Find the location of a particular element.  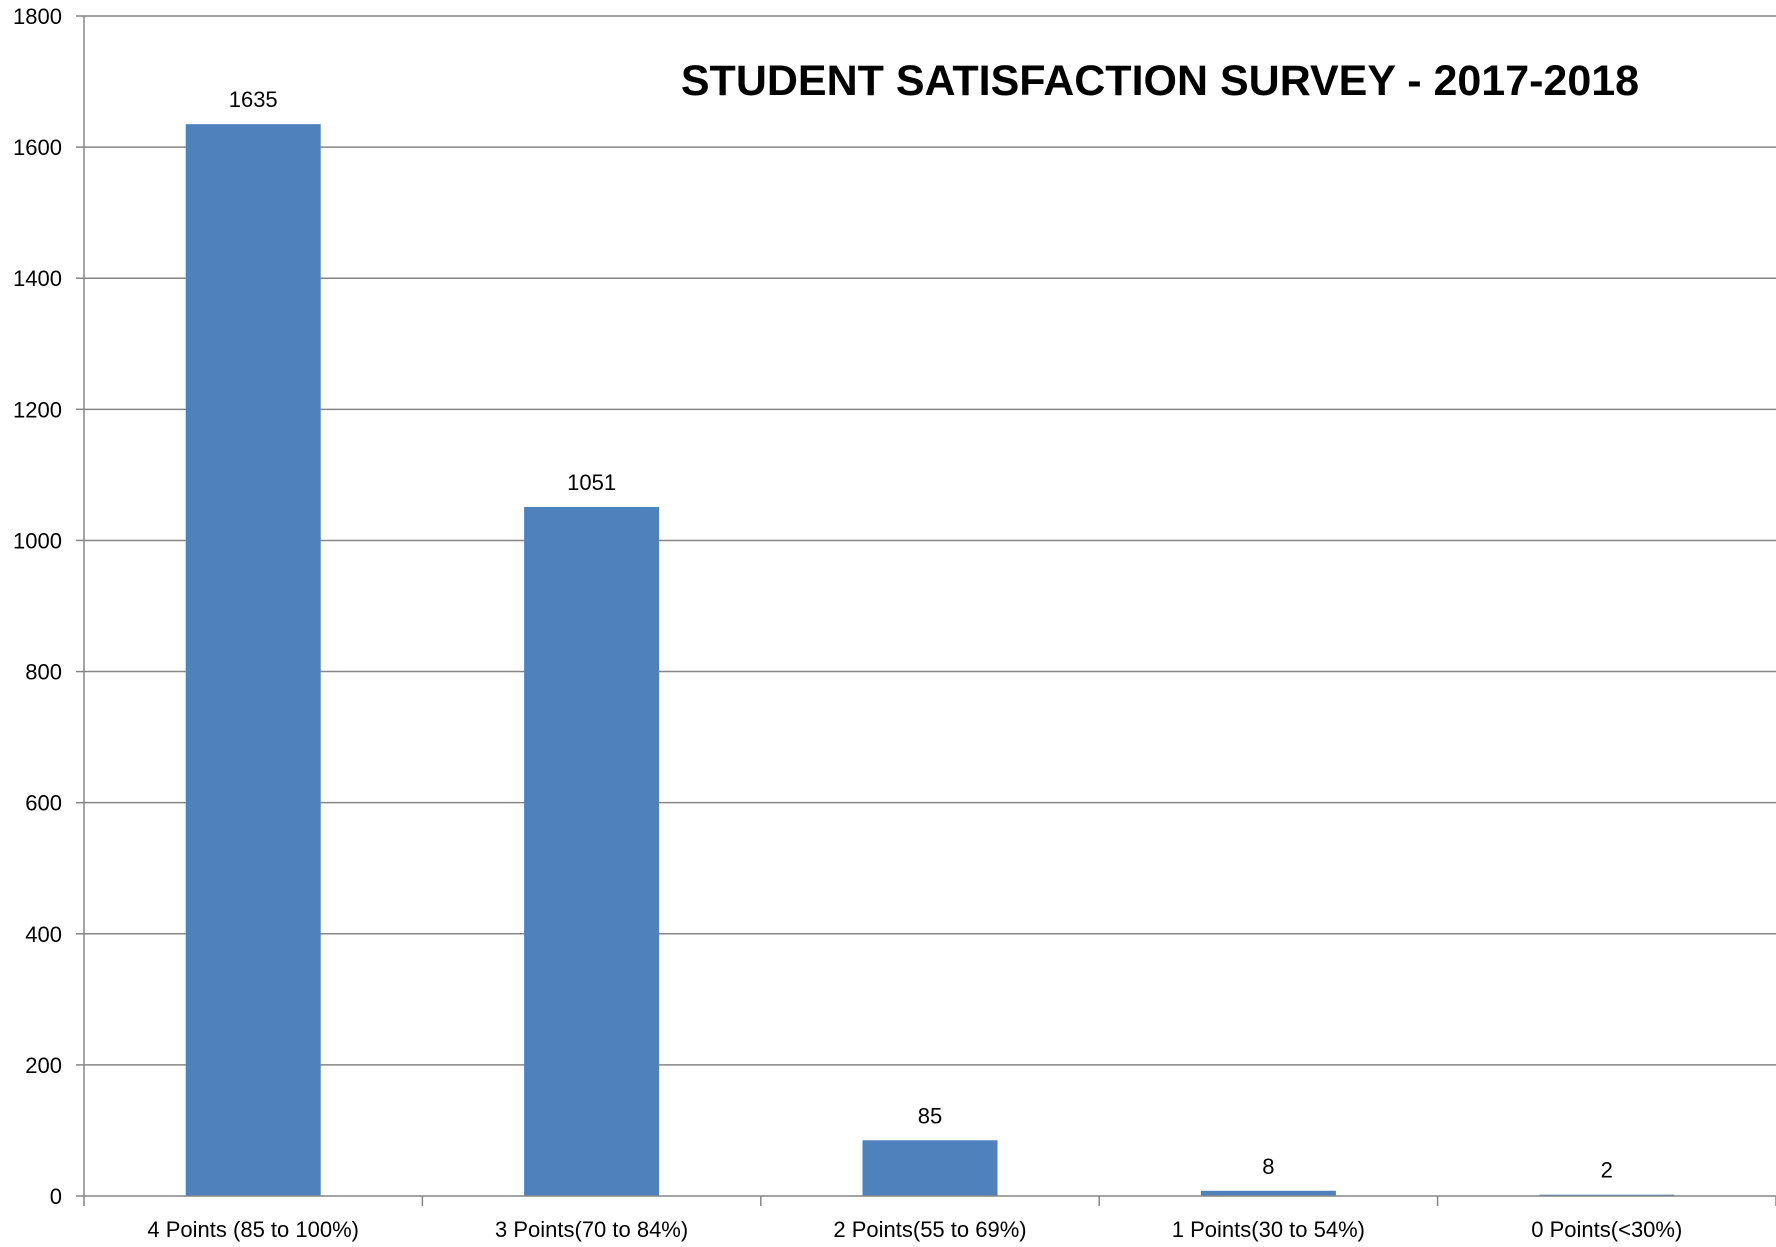

y-tick-label: 0 is located at coordinates (56, 1196).